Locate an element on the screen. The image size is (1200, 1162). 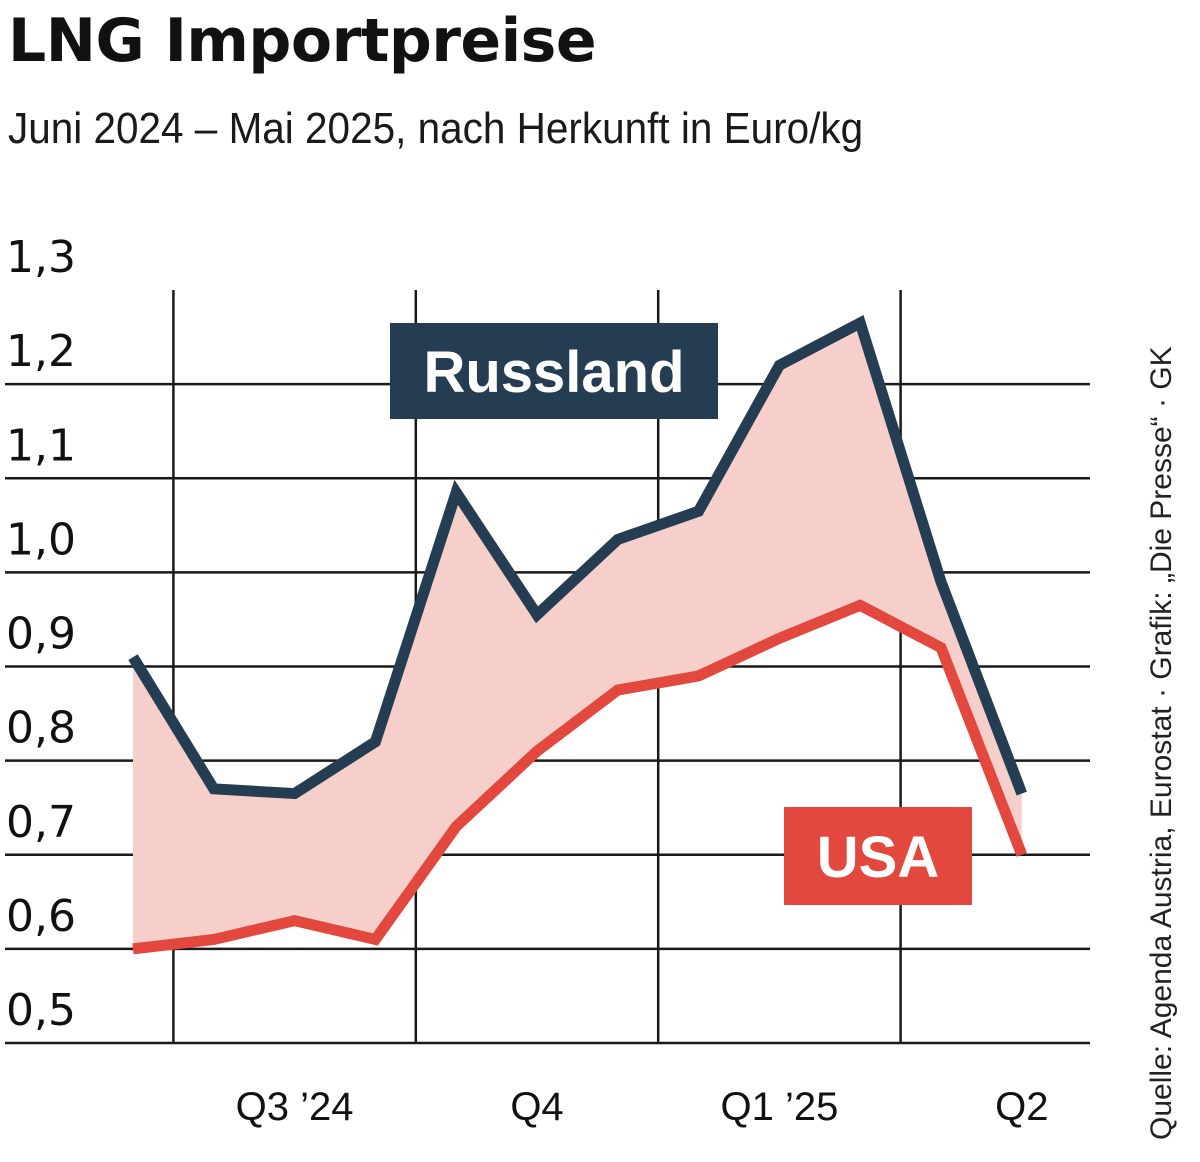
x-tick-label: Q4 is located at coordinates (536, 1107).